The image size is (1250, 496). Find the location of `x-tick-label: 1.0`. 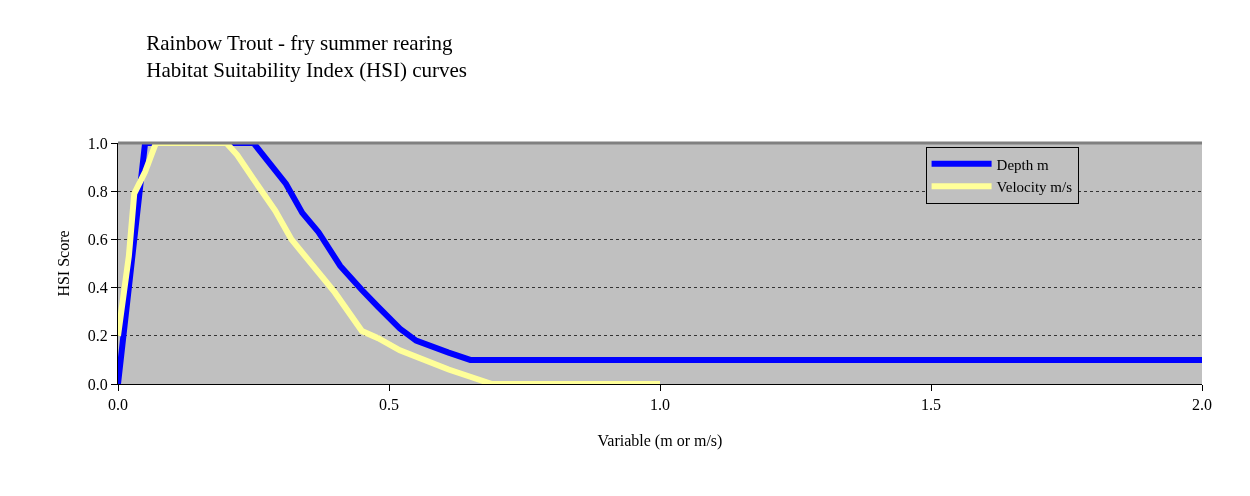

x-tick-label: 1.0 is located at coordinates (660, 405).